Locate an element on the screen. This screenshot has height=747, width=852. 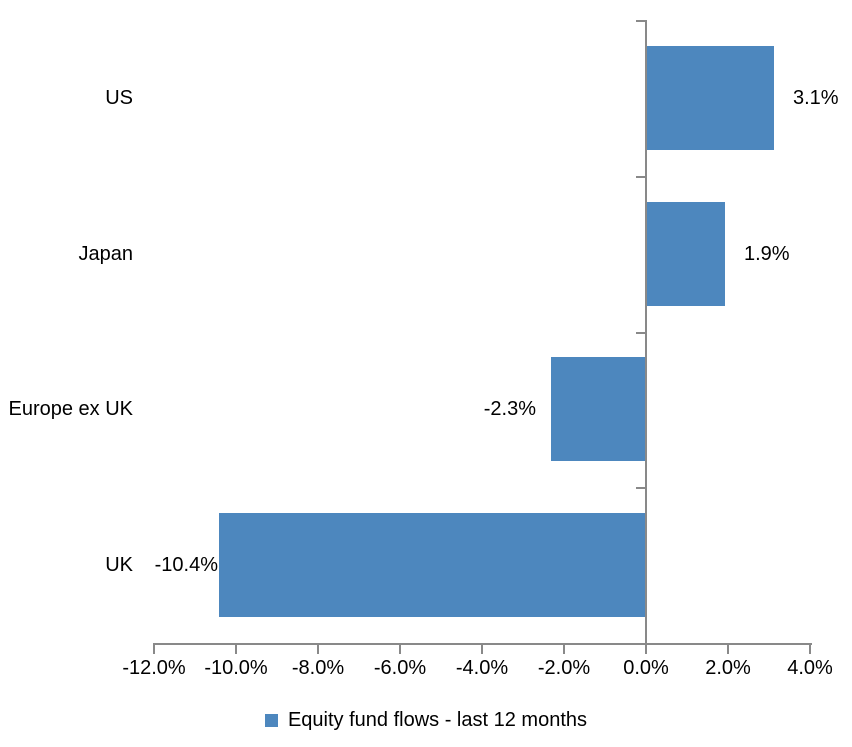
x-axis-tick-label: -2.0% is located at coordinates (564, 668).